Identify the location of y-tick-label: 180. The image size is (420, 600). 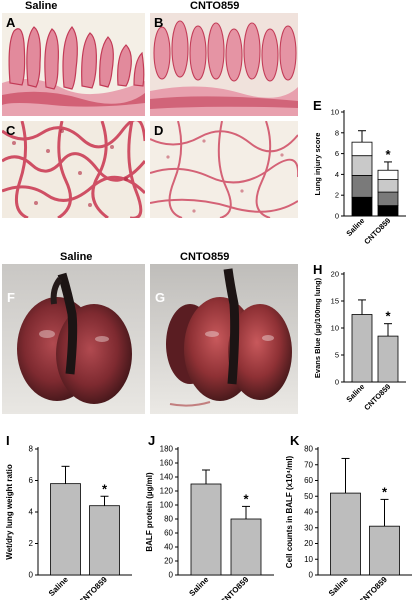
(167, 449).